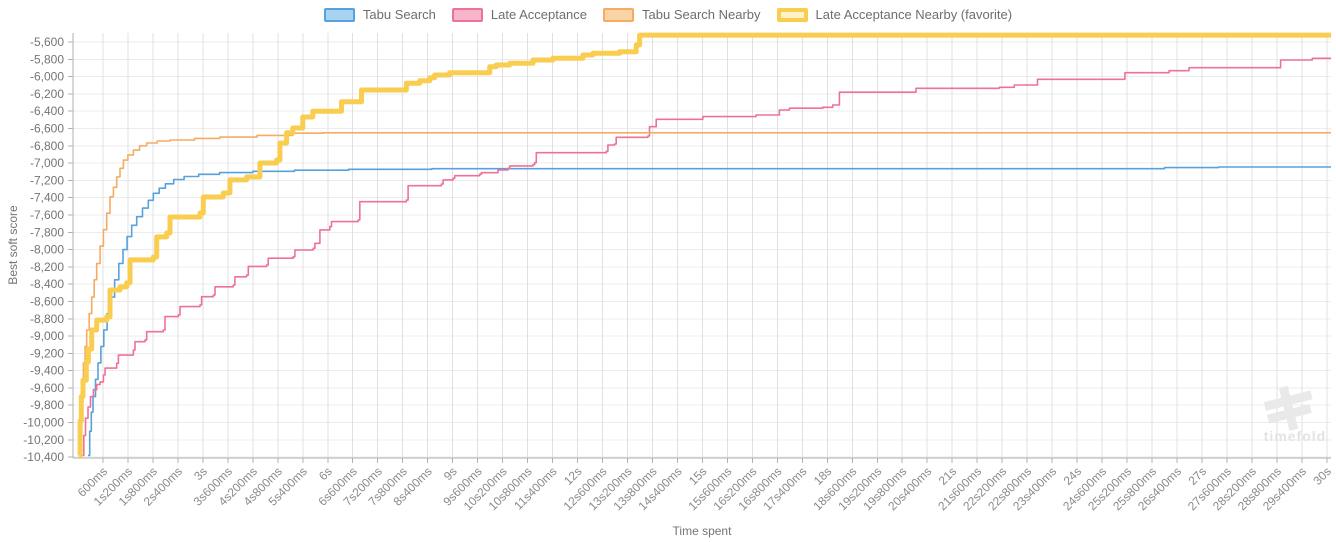 The height and width of the screenshot is (542, 1336). I want to click on legend-item-late-acceptance-nearby: Late Acceptance Nearby (favorite), so click(894, 14).